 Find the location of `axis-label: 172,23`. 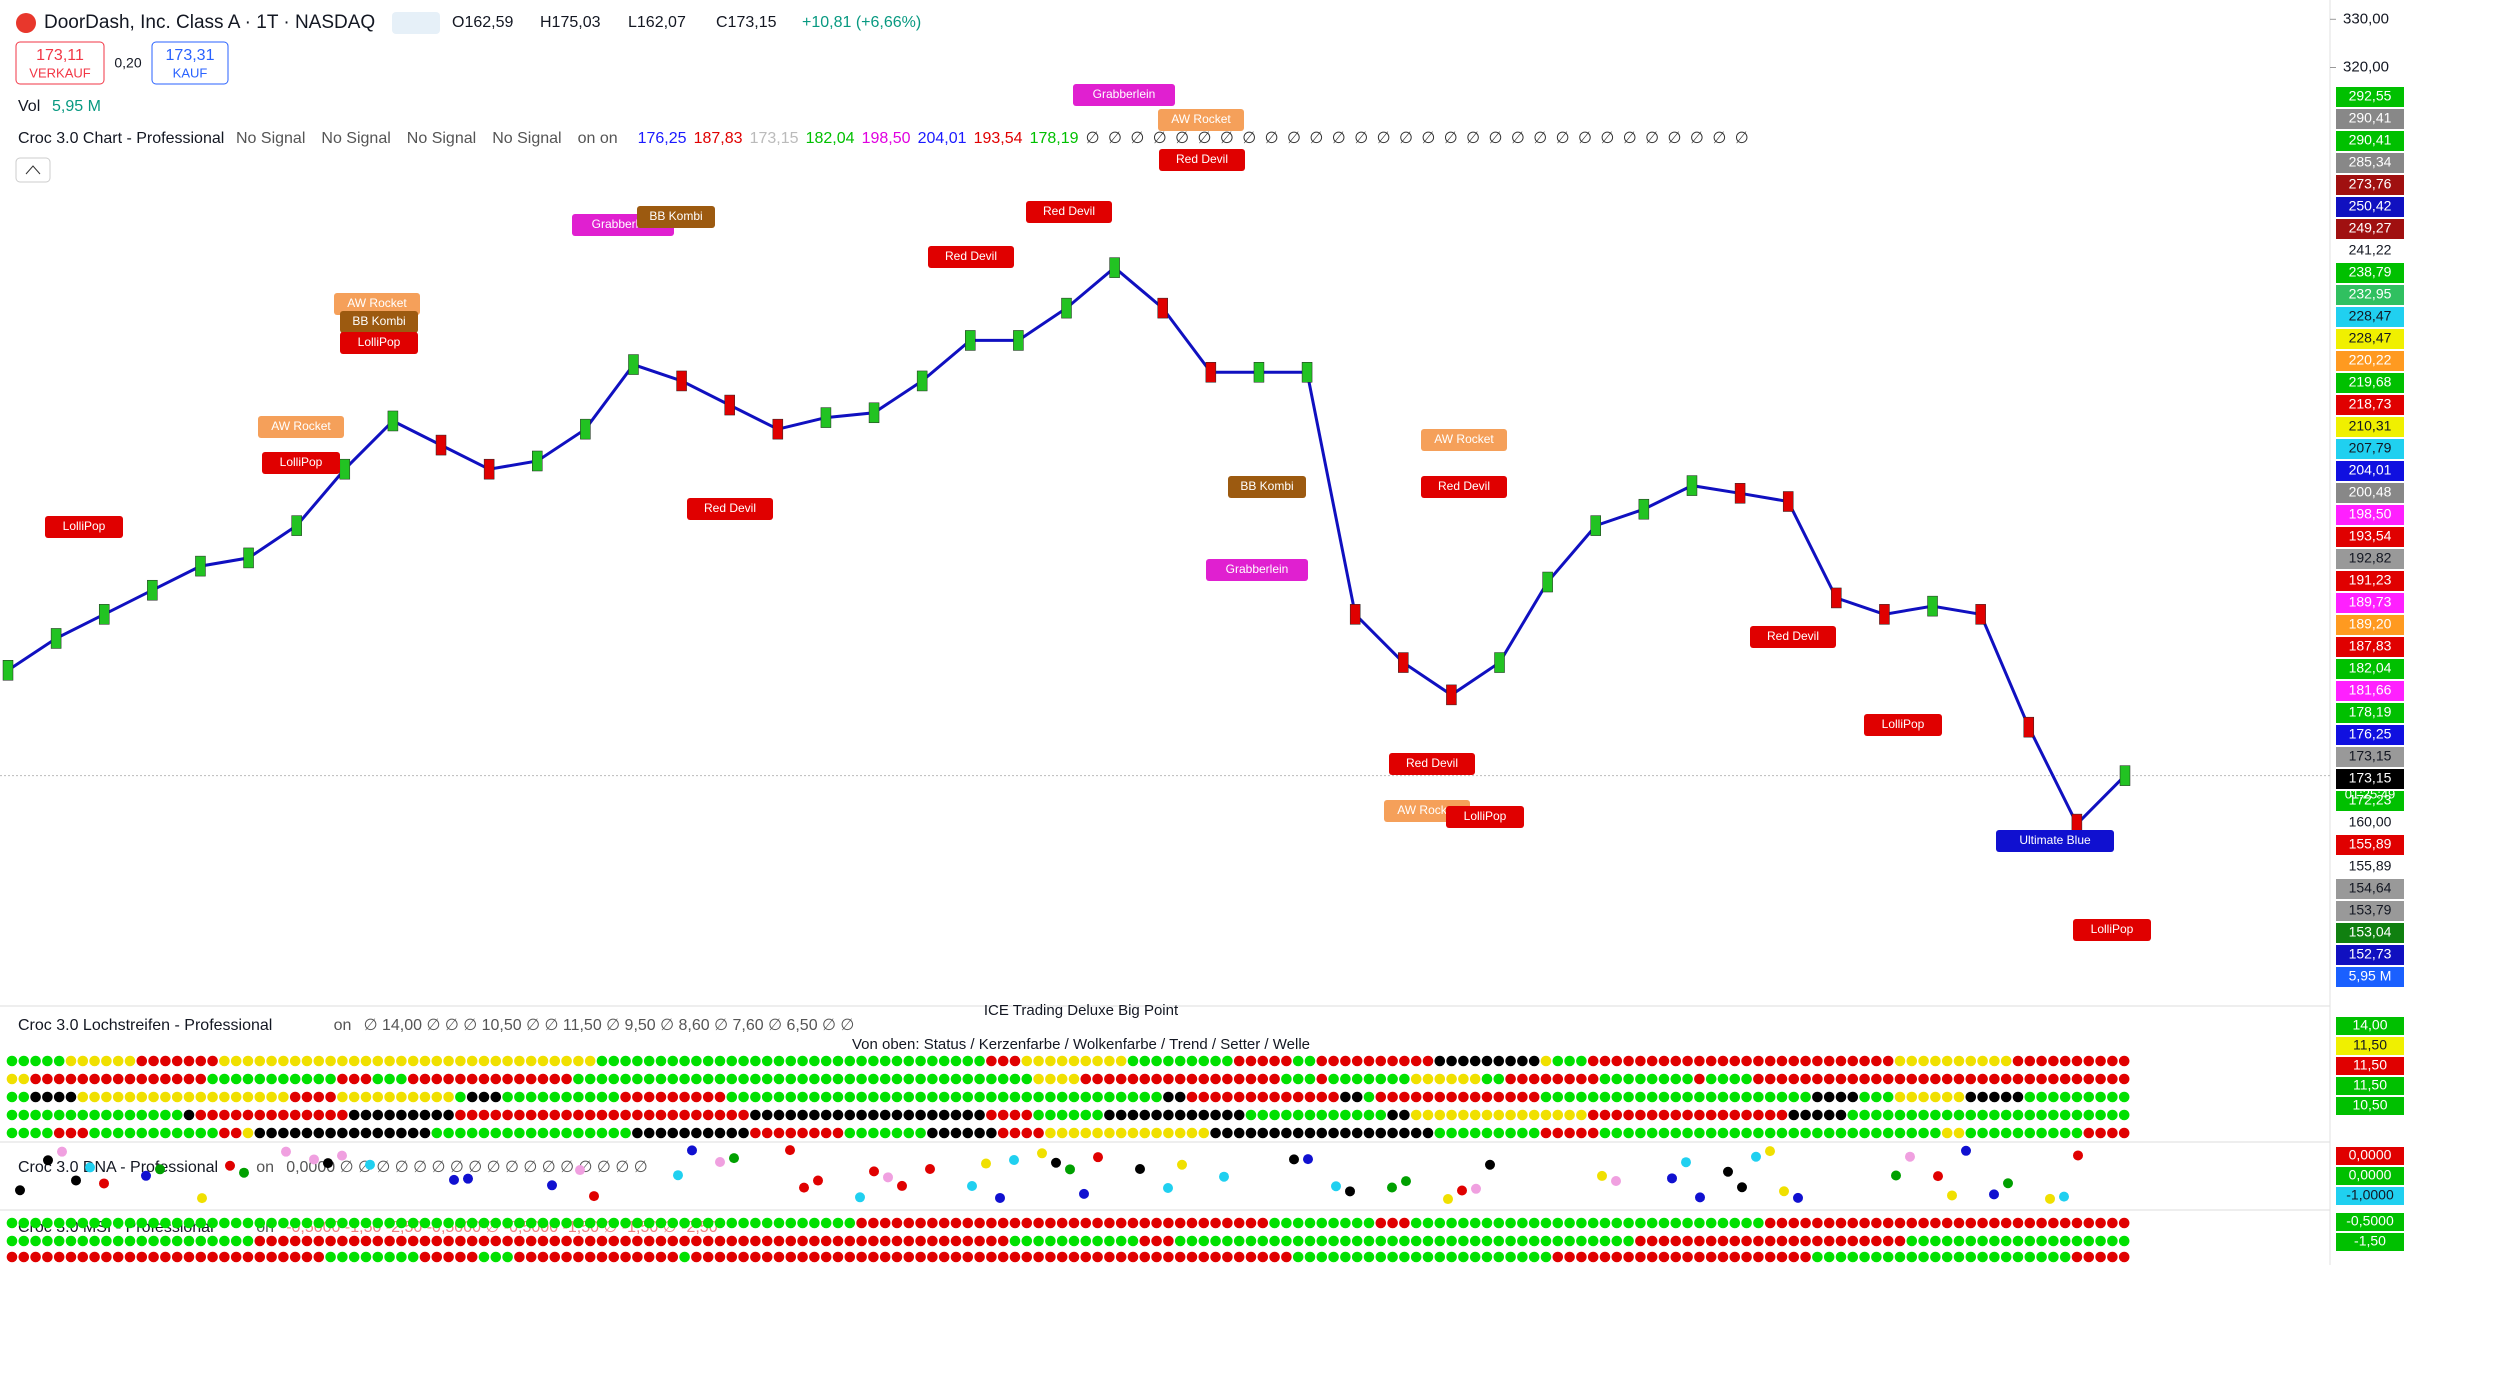

axis-label: 172,23 is located at coordinates (2370, 800).